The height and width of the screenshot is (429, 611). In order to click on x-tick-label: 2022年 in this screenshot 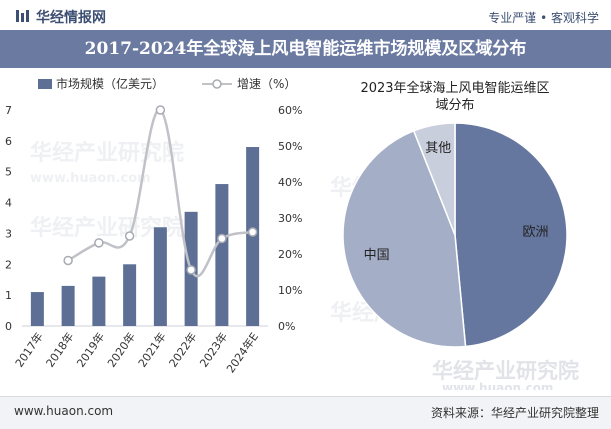, I will do `click(183, 350)`.